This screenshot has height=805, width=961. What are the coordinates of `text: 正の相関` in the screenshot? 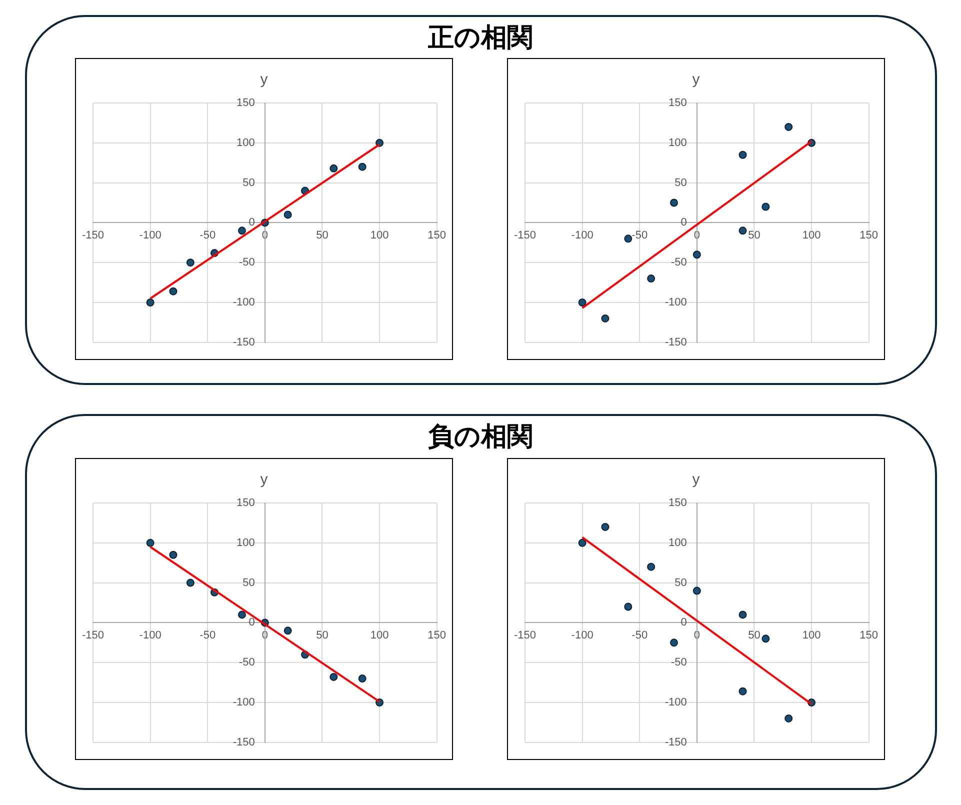 It's located at (480, 38).